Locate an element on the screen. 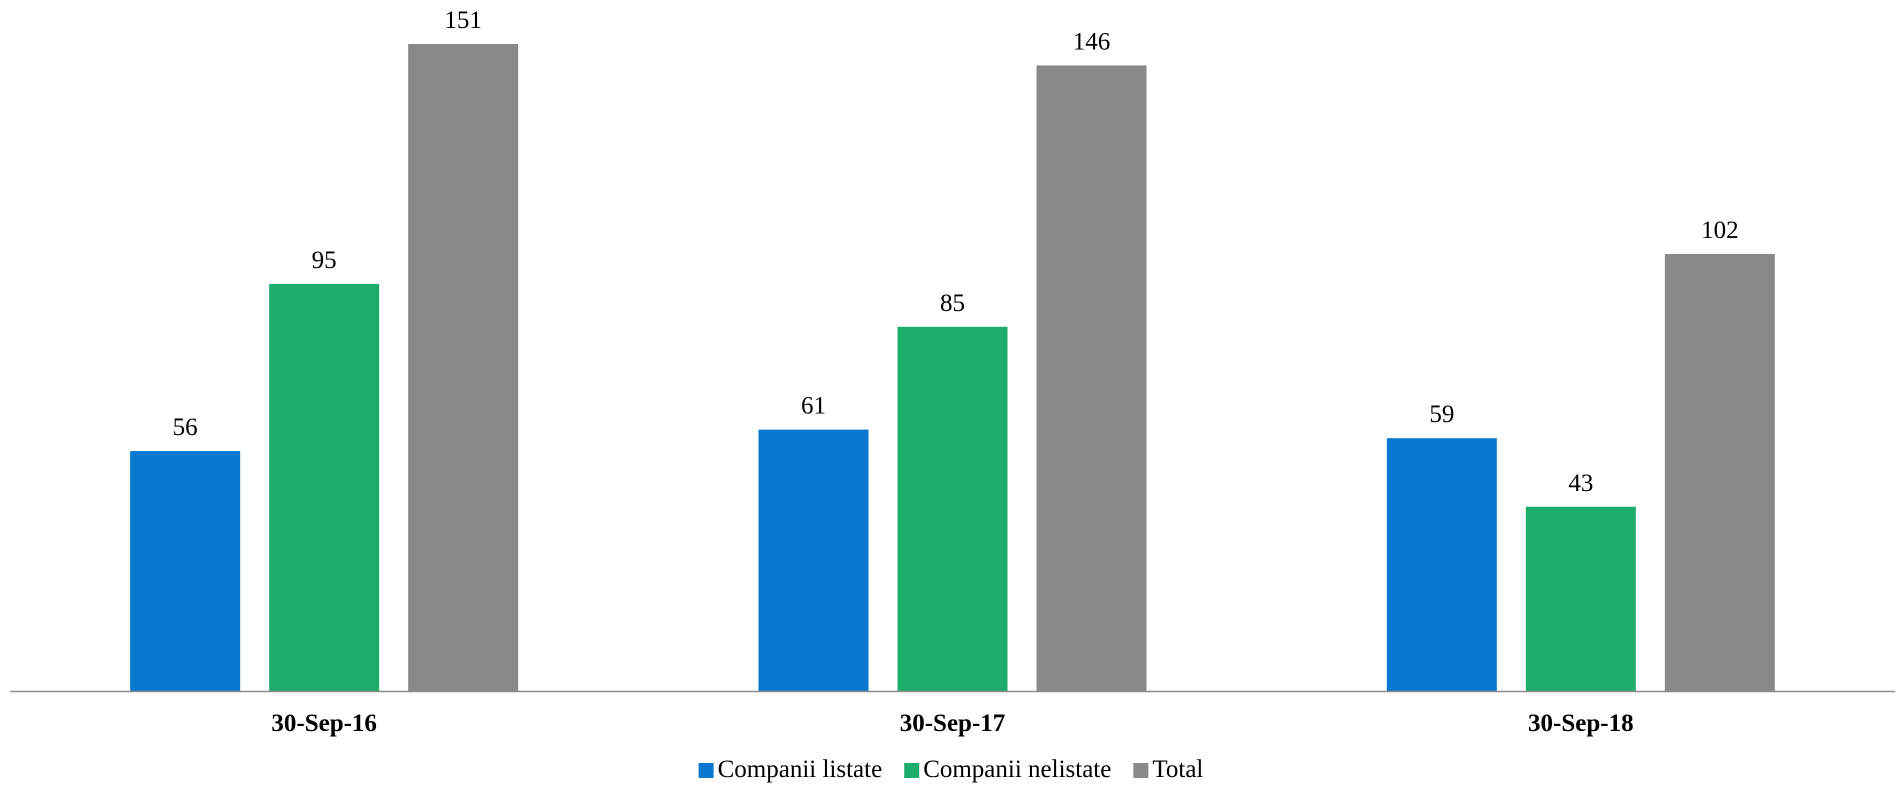 This screenshot has width=1902, height=793. legend-item-companii-listate: Companii listate is located at coordinates (790, 769).